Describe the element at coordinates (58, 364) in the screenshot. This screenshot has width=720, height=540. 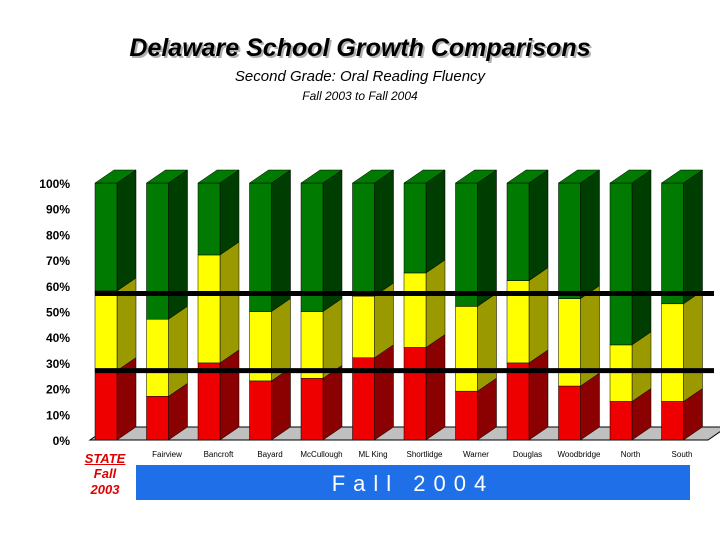
I see `y-tick-label: 30%` at that location.